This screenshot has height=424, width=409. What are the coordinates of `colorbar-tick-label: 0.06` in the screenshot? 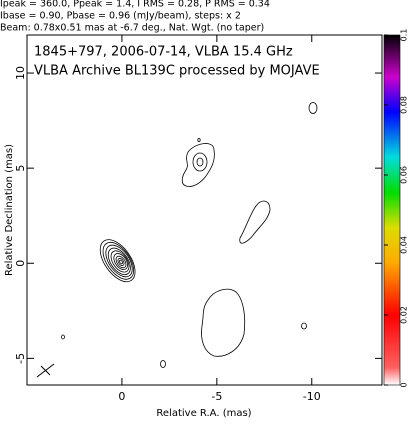 It's located at (404, 175).